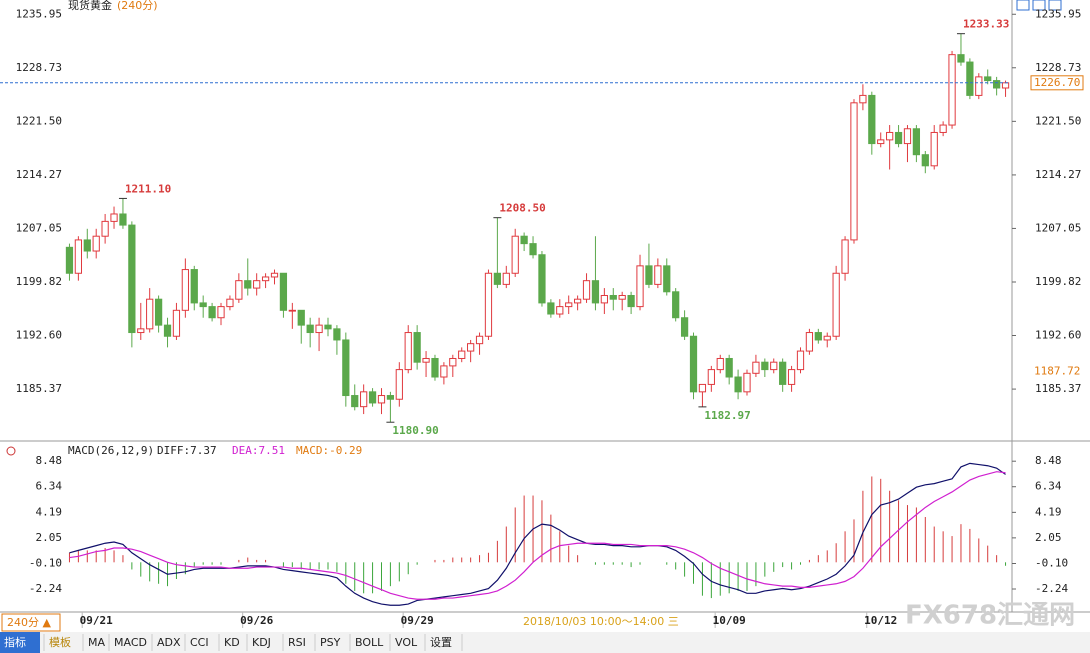 The width and height of the screenshot is (1090, 653). I want to click on y-tick-label: 1214.27, so click(39, 174).